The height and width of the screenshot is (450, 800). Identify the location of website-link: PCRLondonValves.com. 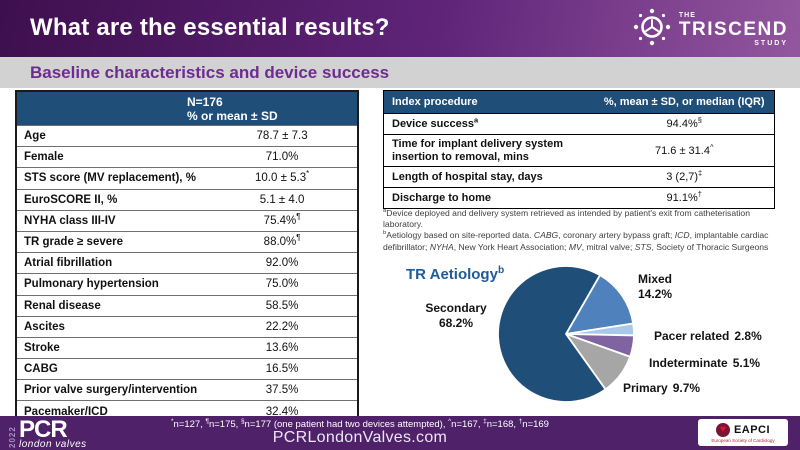
(360, 437).